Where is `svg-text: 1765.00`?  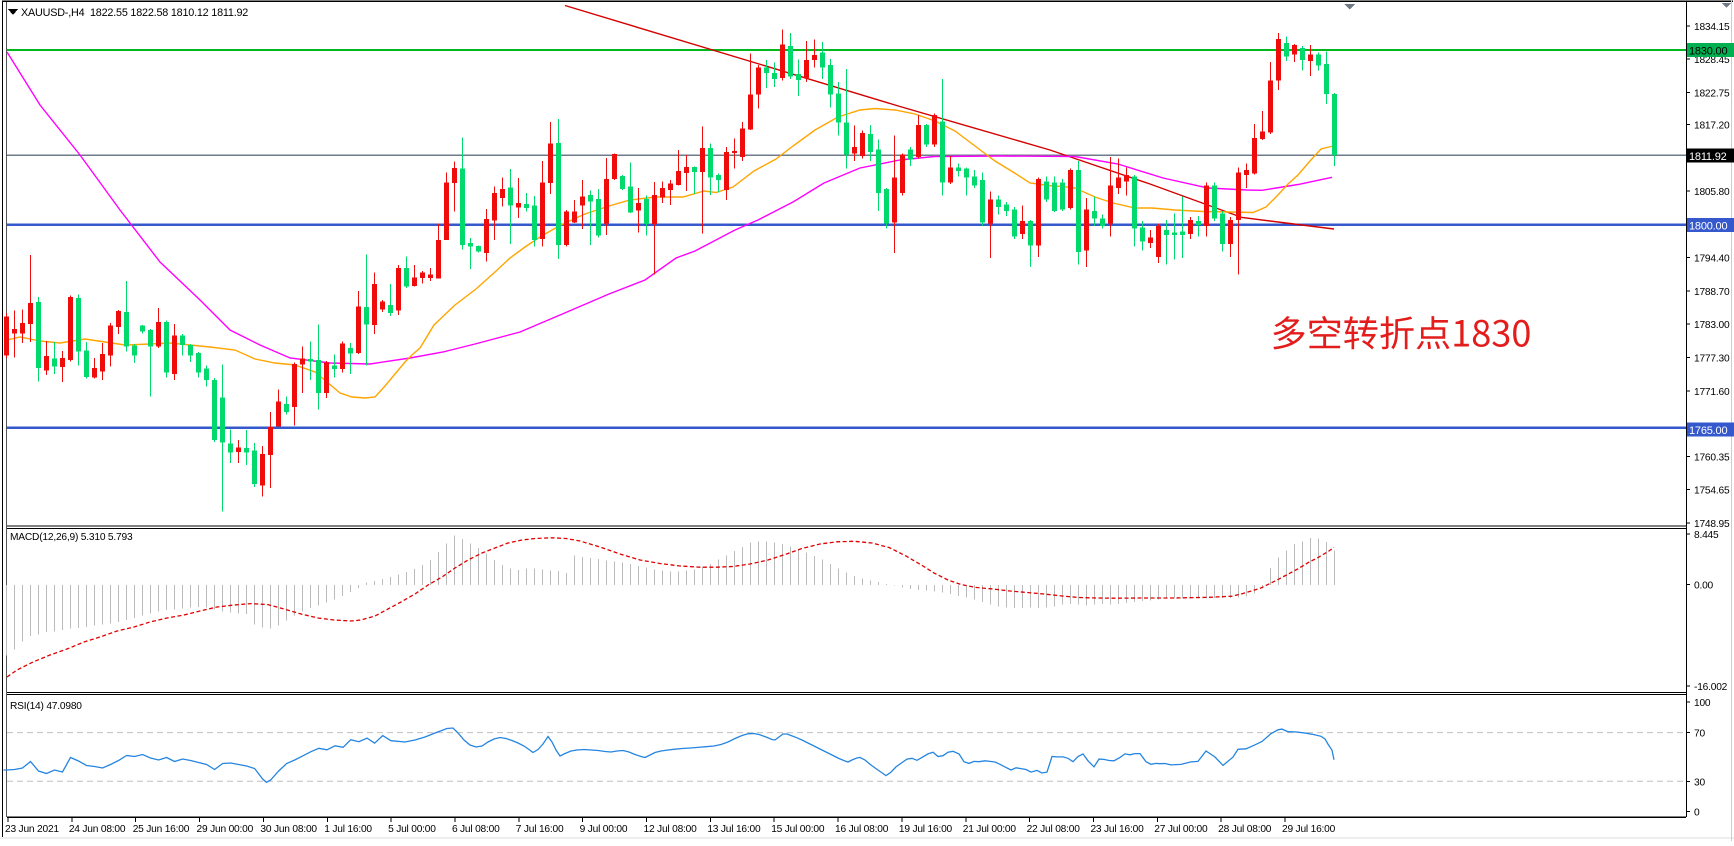
svg-text: 1765.00 is located at coordinates (1708, 431).